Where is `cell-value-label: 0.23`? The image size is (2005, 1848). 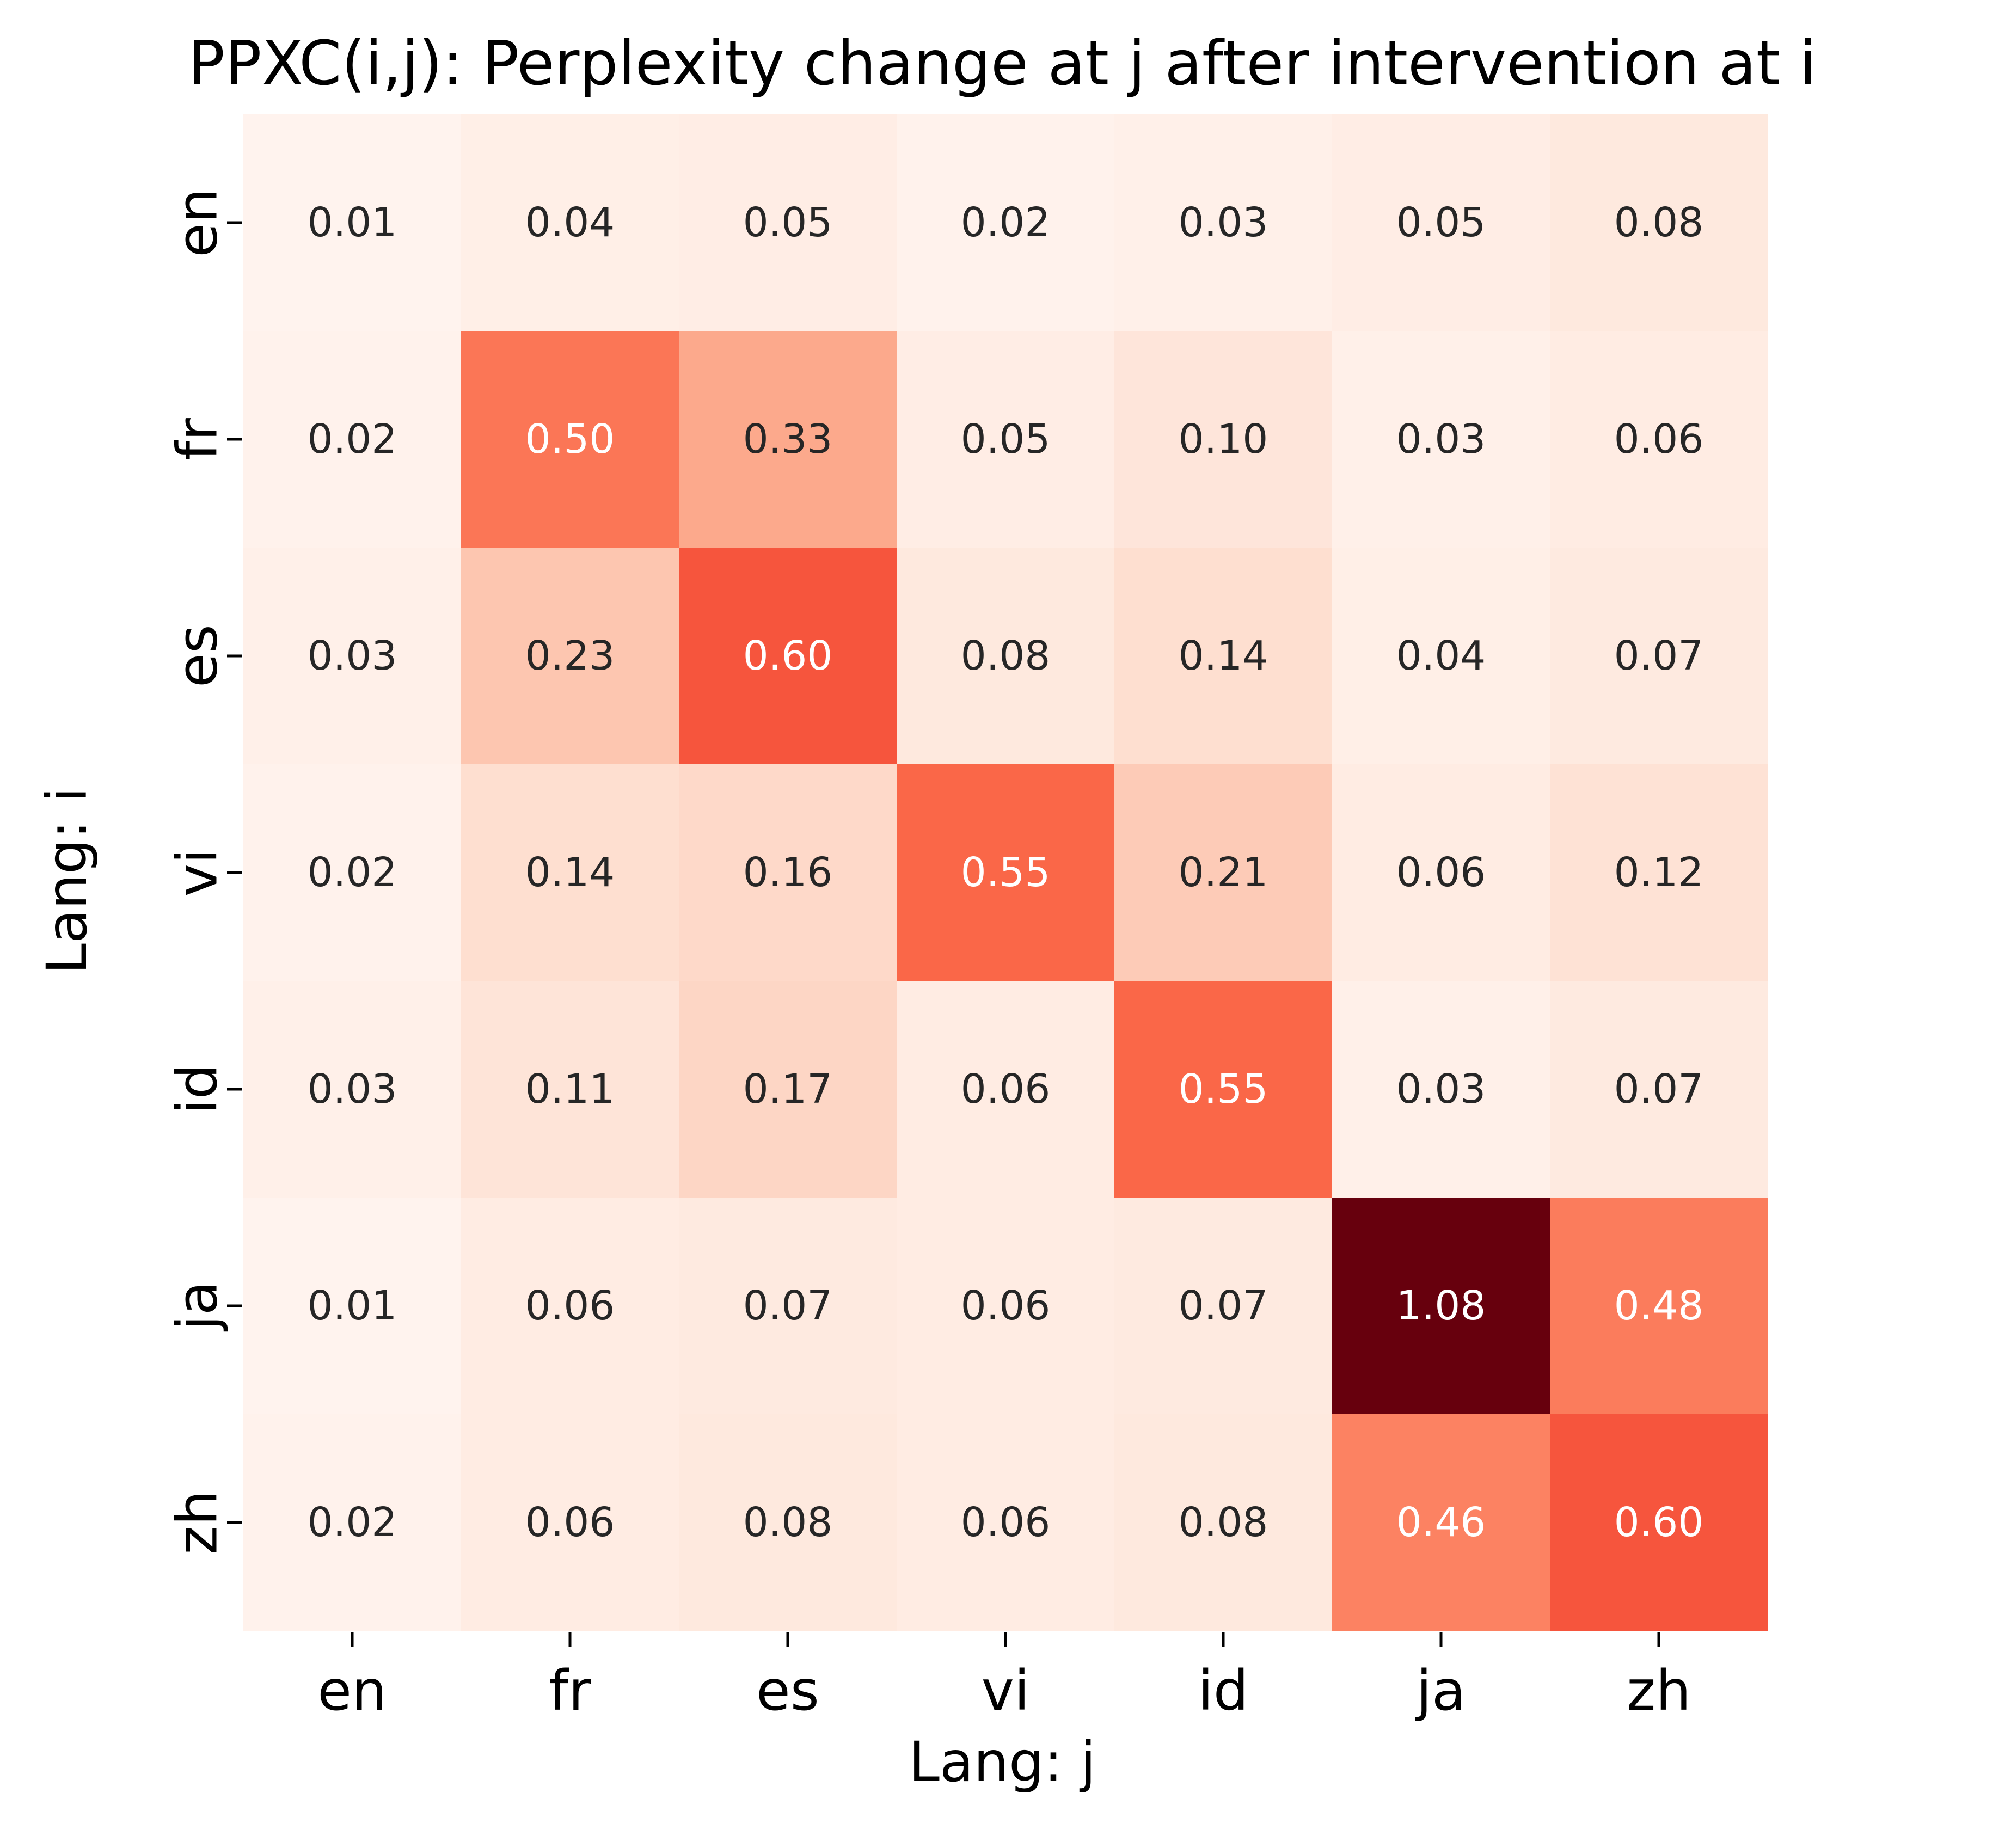
cell-value-label: 0.23 is located at coordinates (570, 656).